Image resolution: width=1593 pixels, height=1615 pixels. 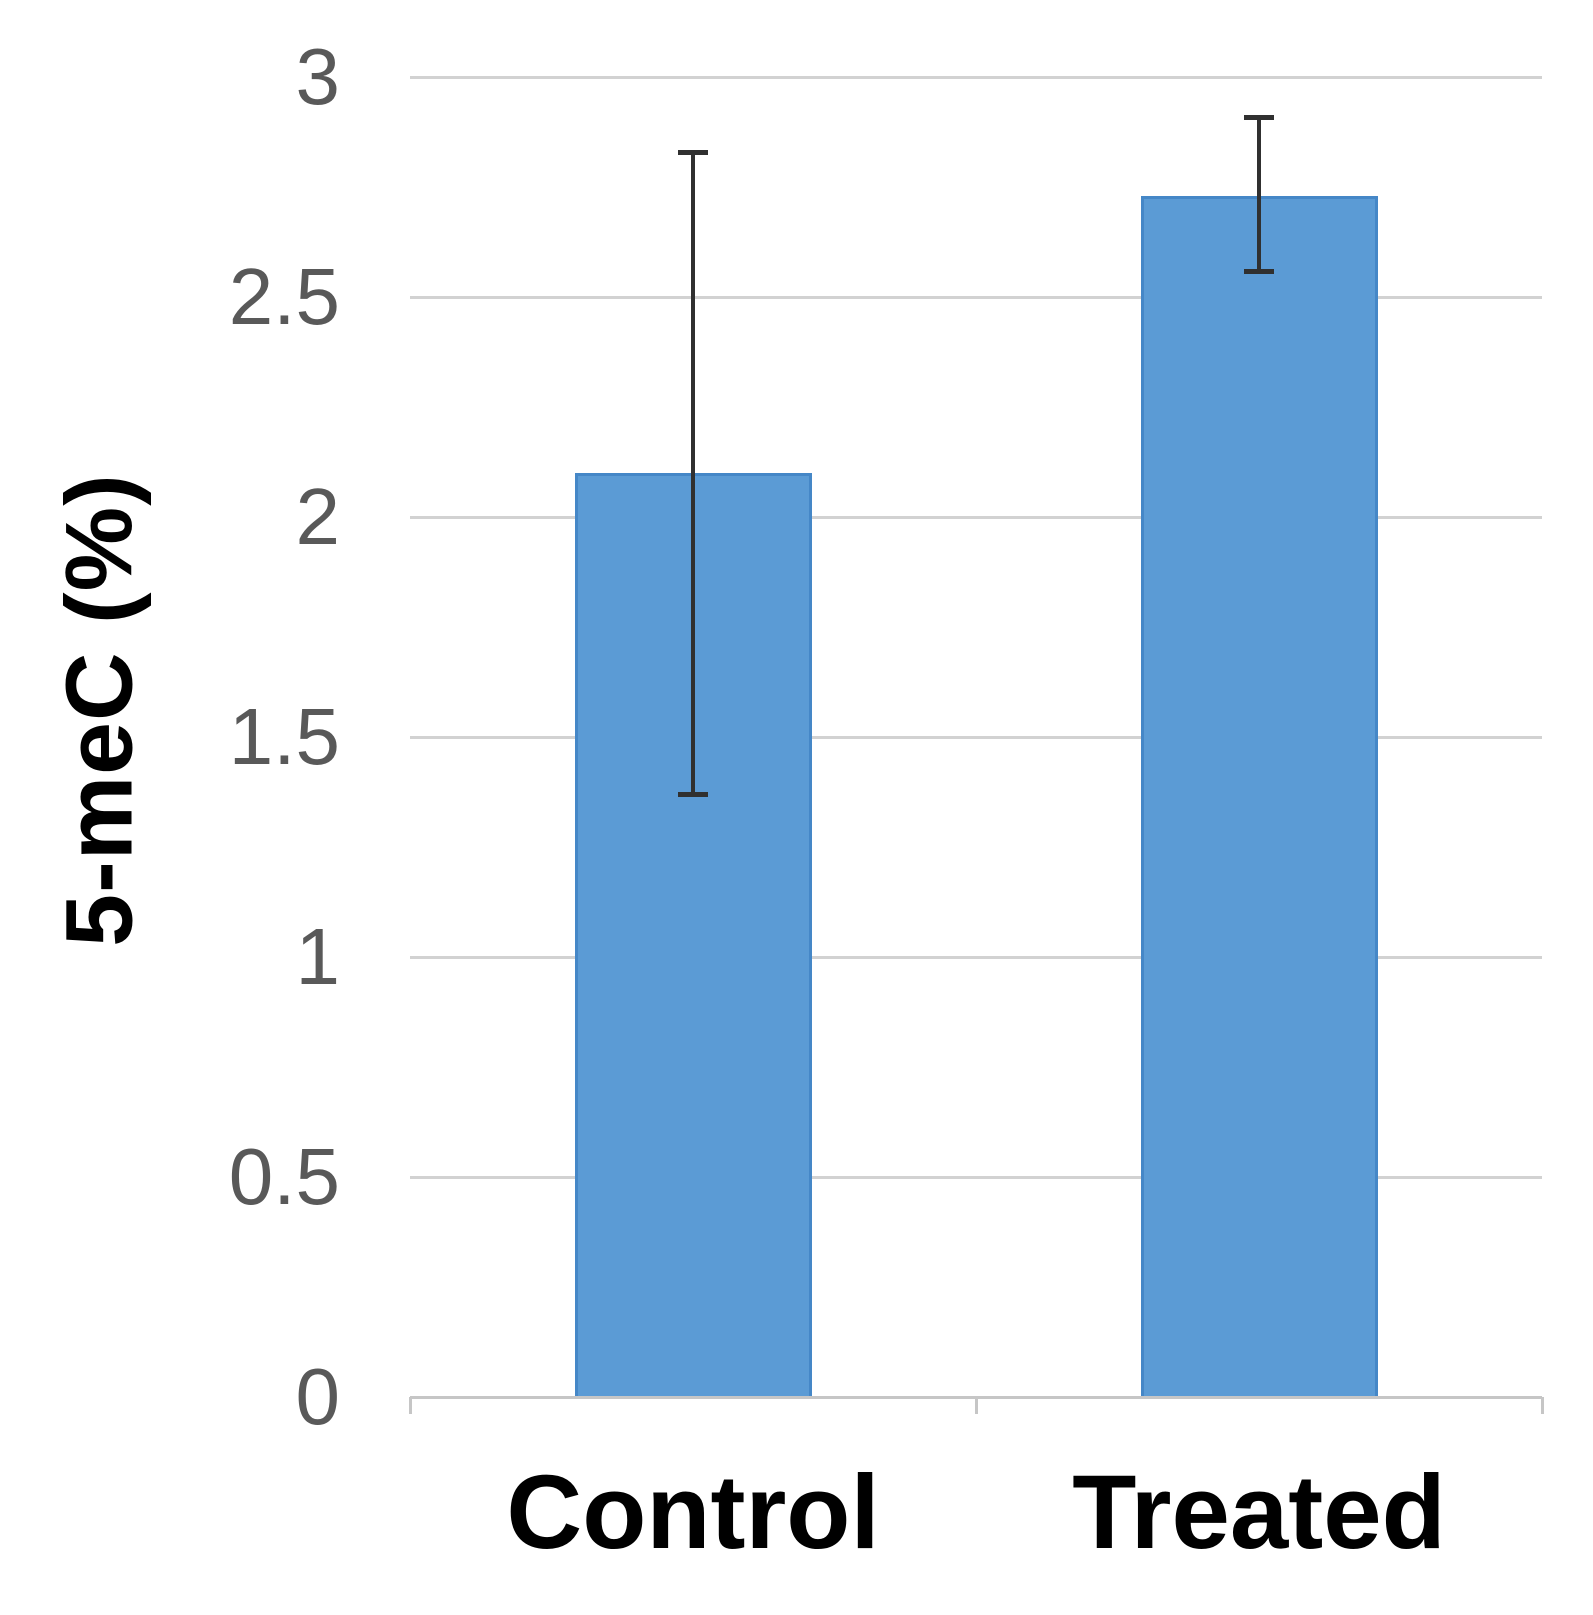 I want to click on category-label-treated: Treated, so click(x=1259, y=1512).